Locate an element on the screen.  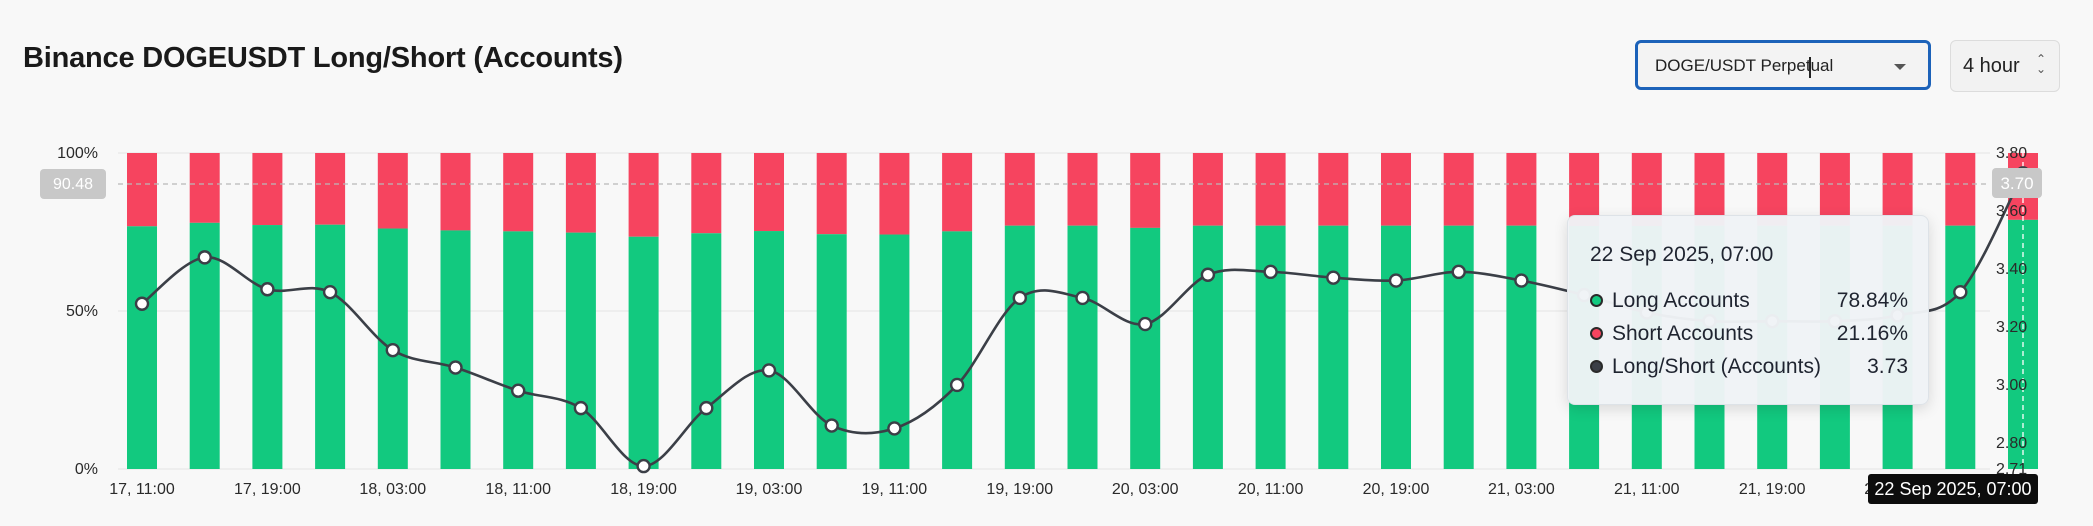
x-axis-tick: 21, 19:00 is located at coordinates (1772, 489).